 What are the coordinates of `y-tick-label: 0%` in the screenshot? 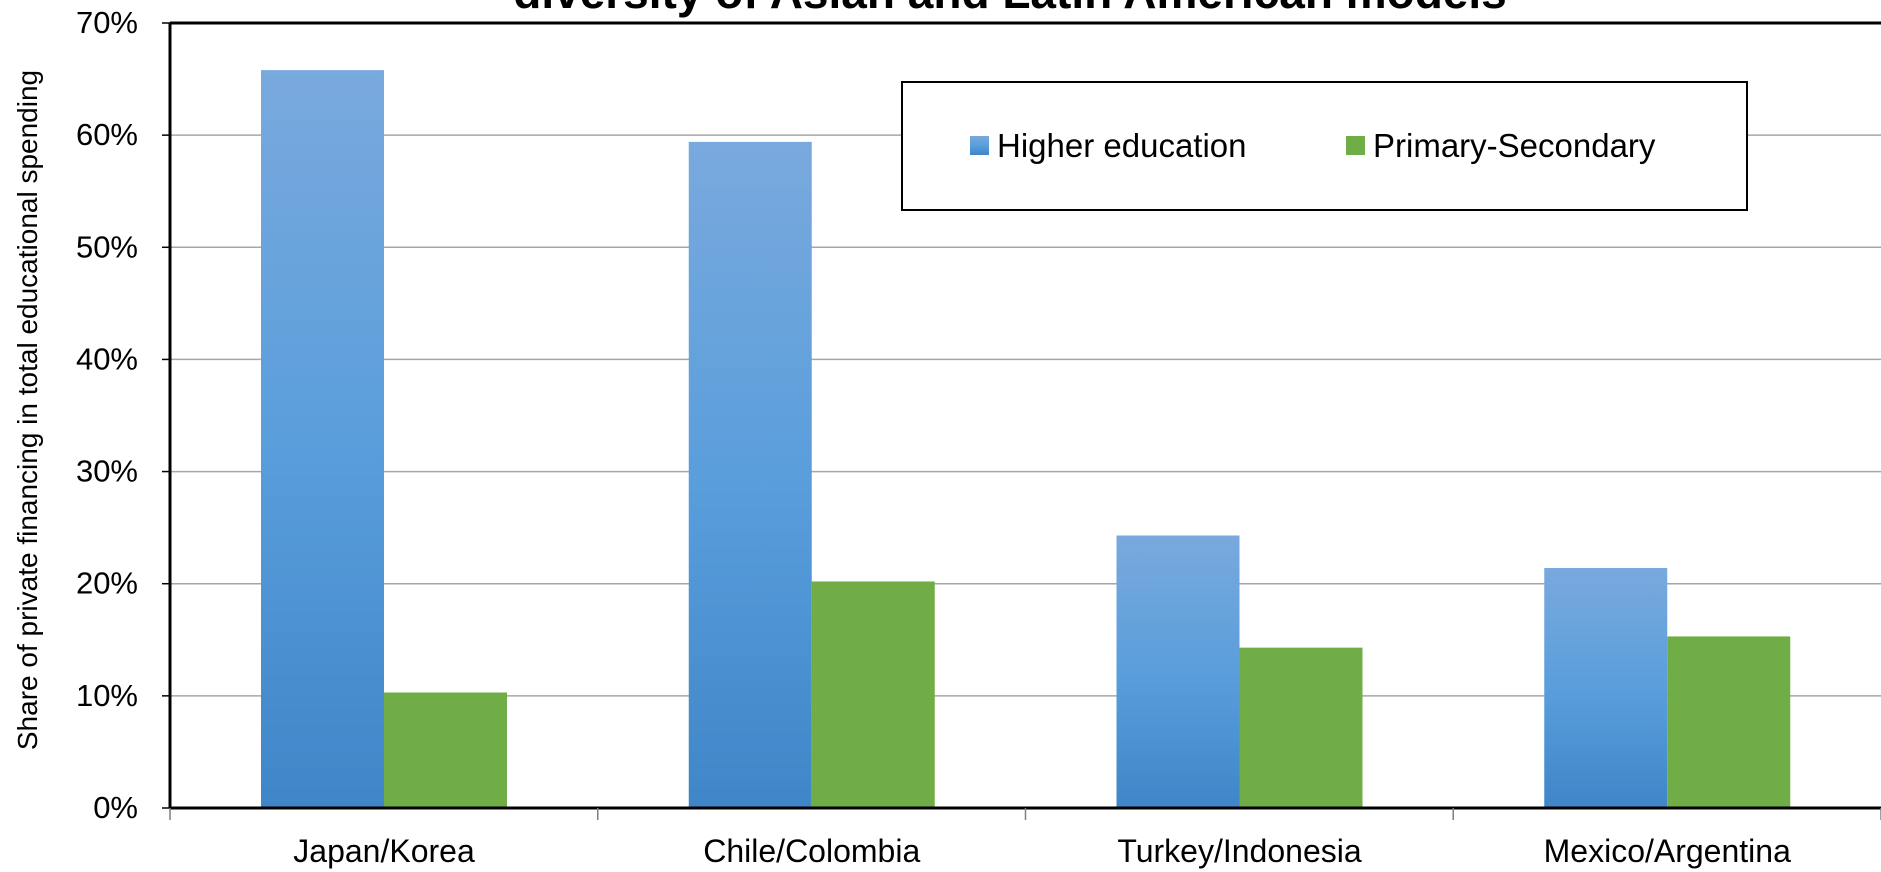 It's located at (115, 807).